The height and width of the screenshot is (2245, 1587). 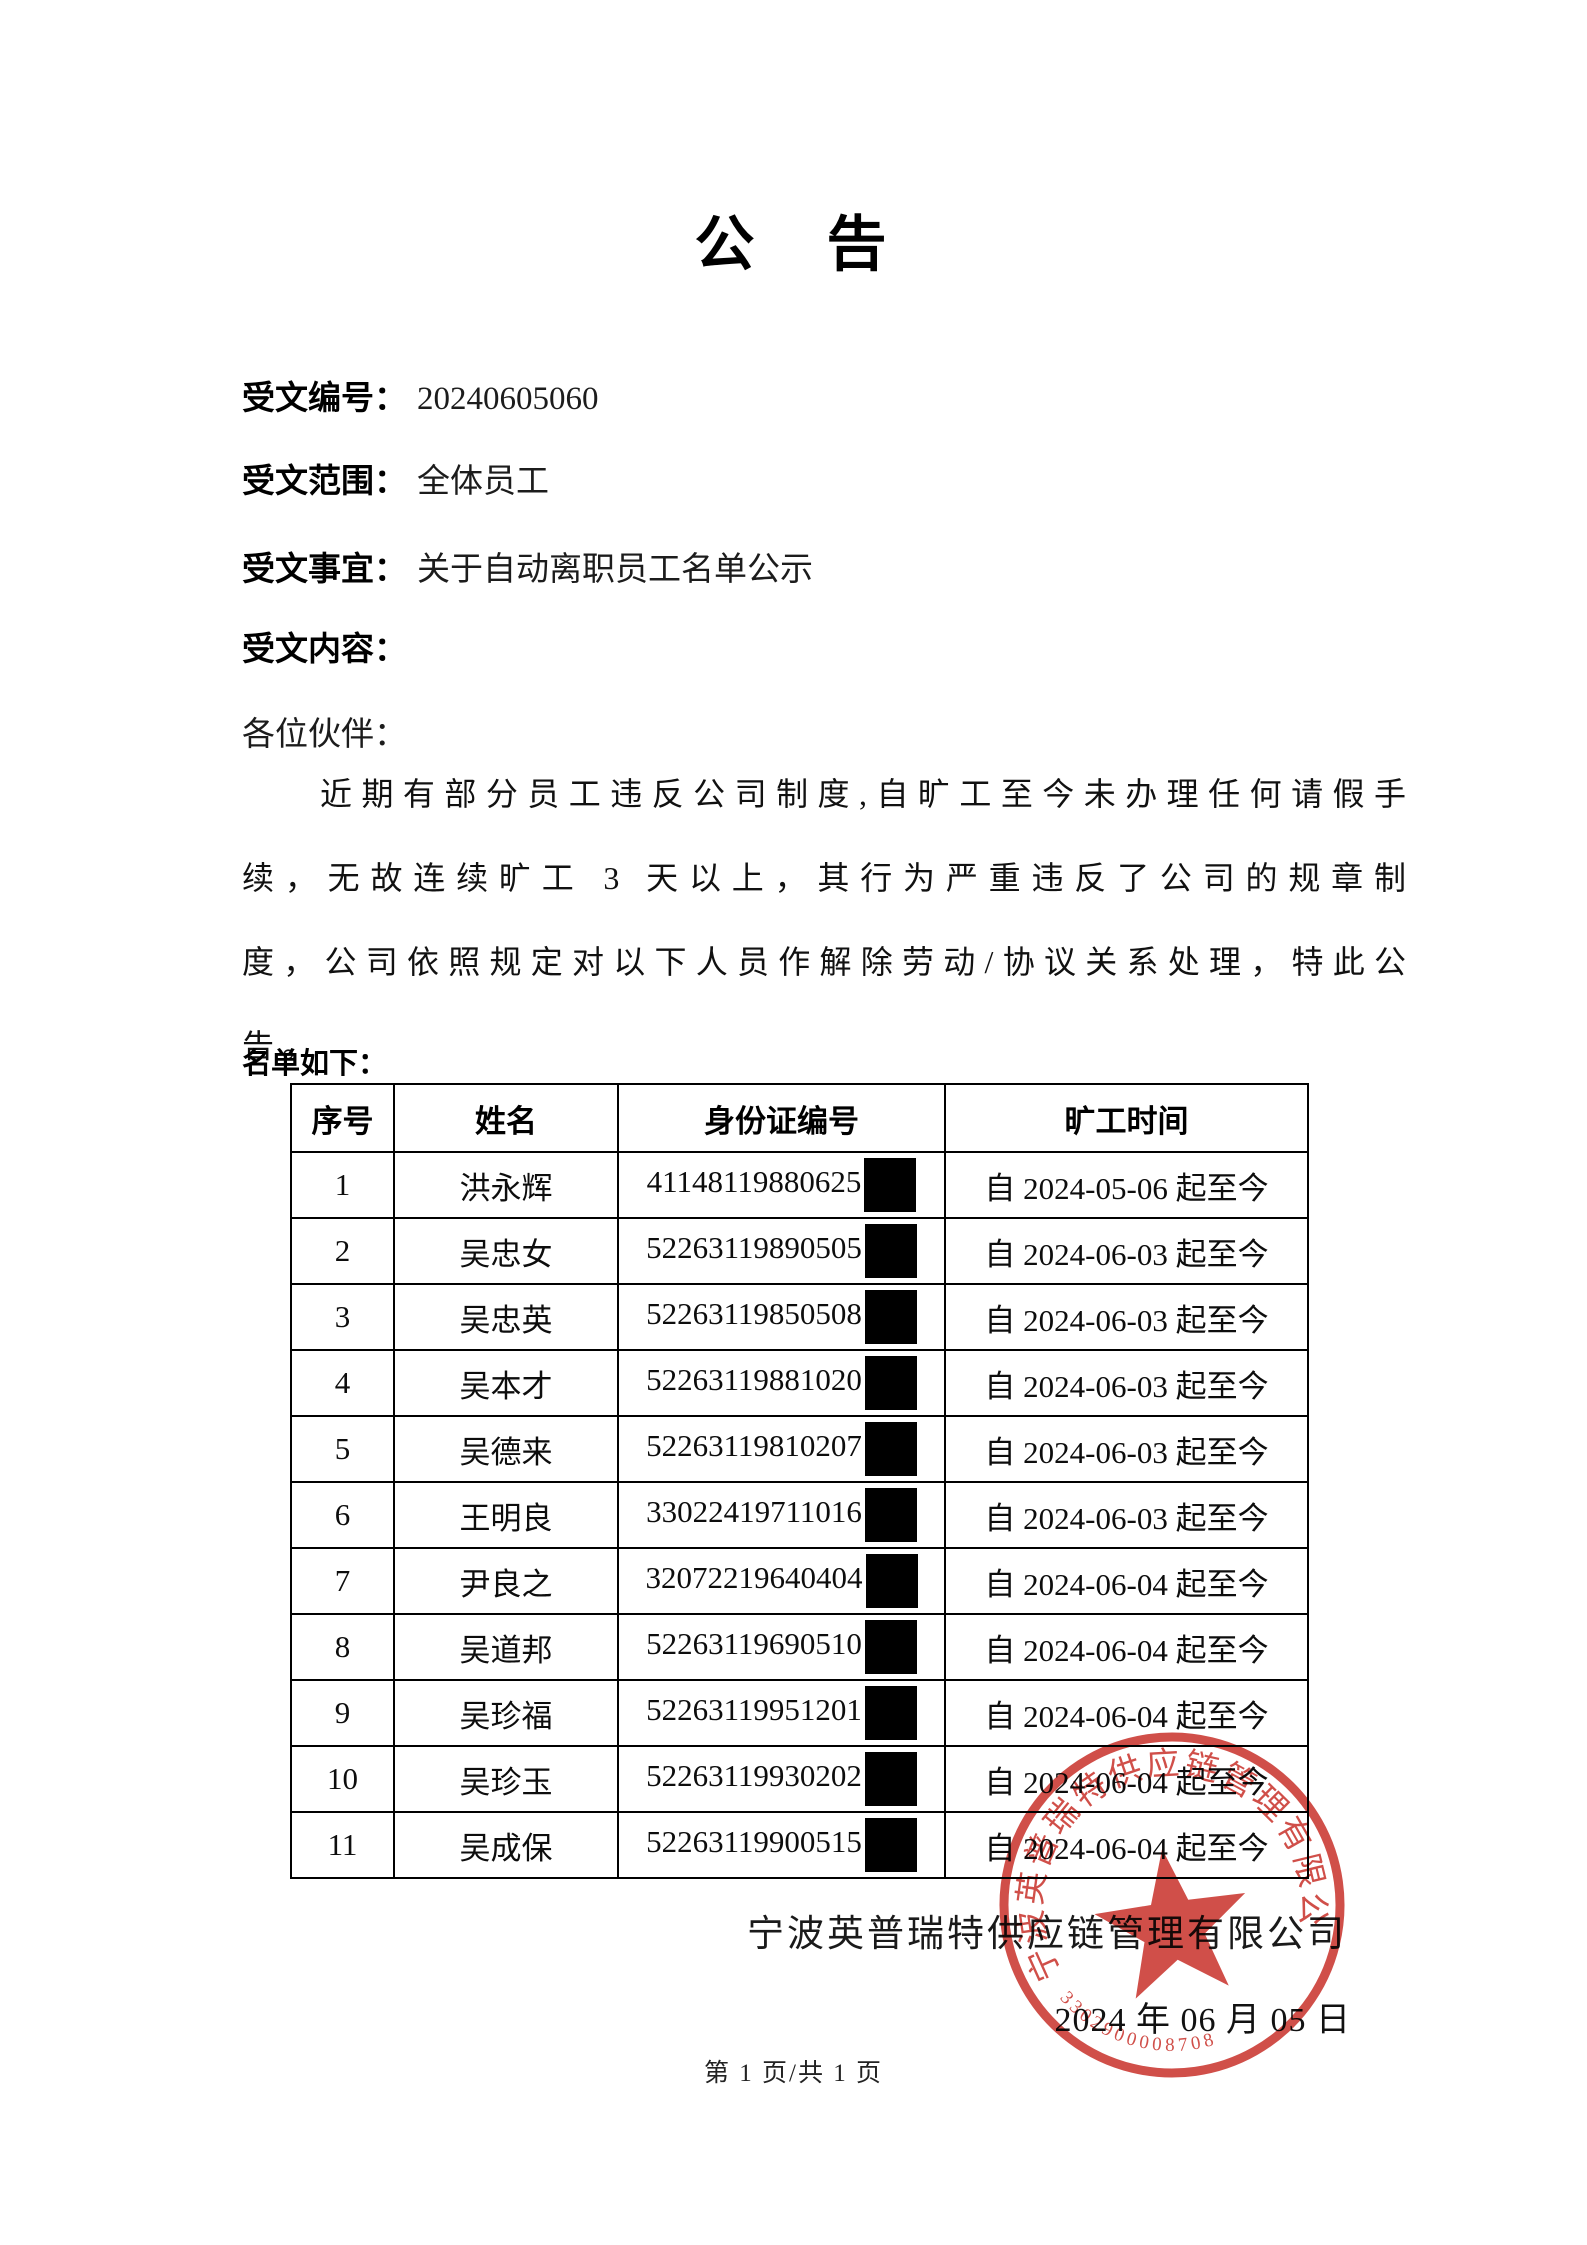 I want to click on table-row: 5 吴德来 52263119810207 自 2024-06-03 起至今, so click(x=799, y=1449).